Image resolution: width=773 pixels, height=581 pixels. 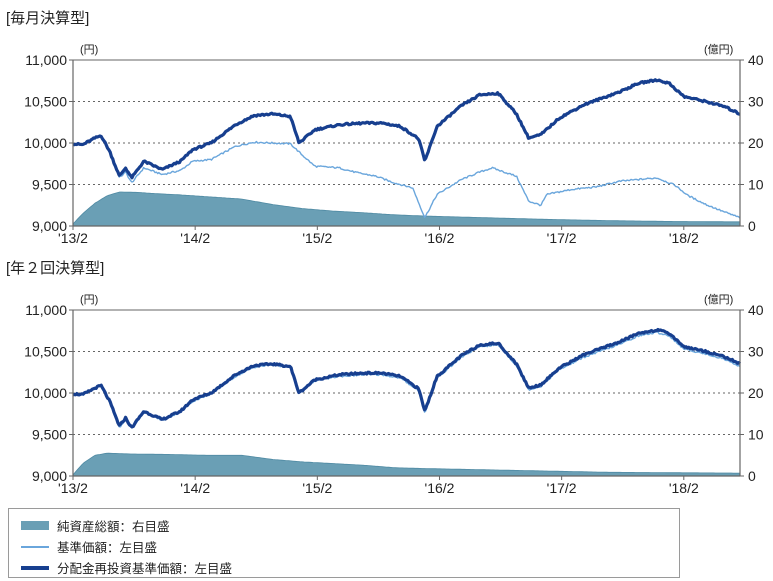 What do you see at coordinates (107, 548) in the screenshot?
I see `legend-label-base-price: 基準価額：左目盛` at bounding box center [107, 548].